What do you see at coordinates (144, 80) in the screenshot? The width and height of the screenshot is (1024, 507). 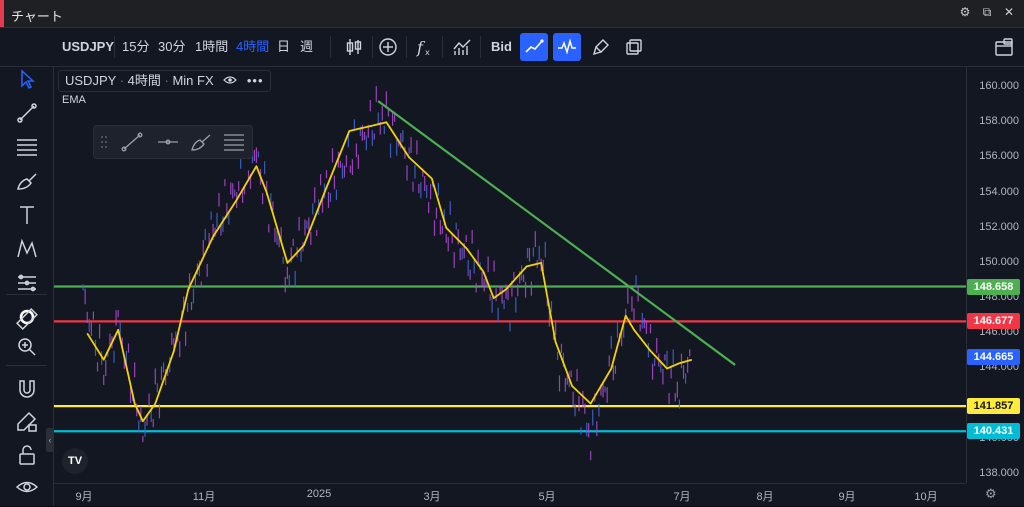 I see `legend-interval: 4時間` at bounding box center [144, 80].